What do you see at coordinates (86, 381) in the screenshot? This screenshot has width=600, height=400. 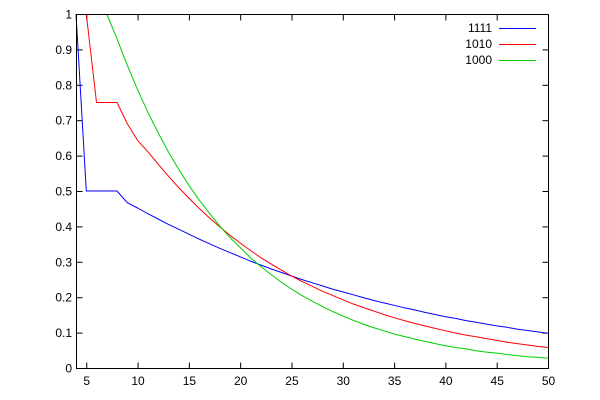 I see `x-tick-label: 5` at bounding box center [86, 381].